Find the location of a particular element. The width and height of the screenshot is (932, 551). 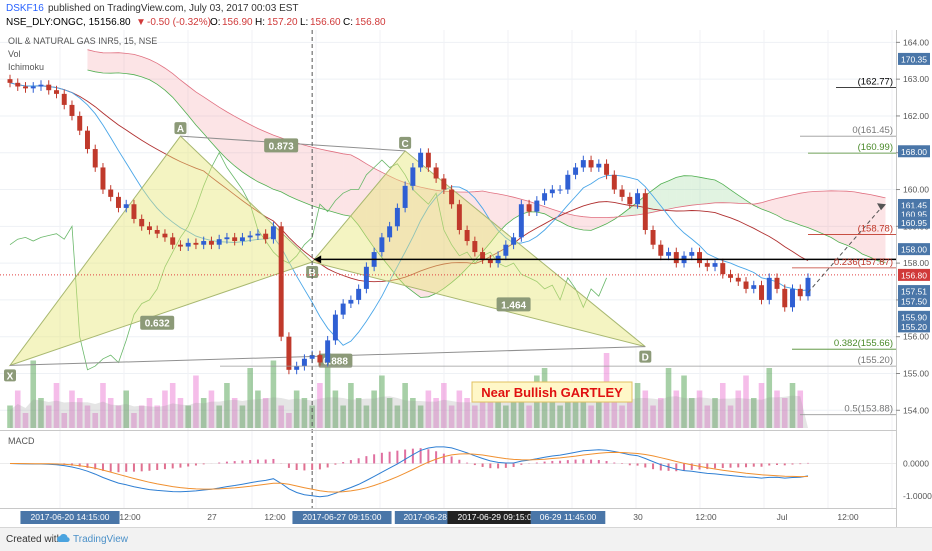

author-link: DSKF16 is located at coordinates (25, 8).